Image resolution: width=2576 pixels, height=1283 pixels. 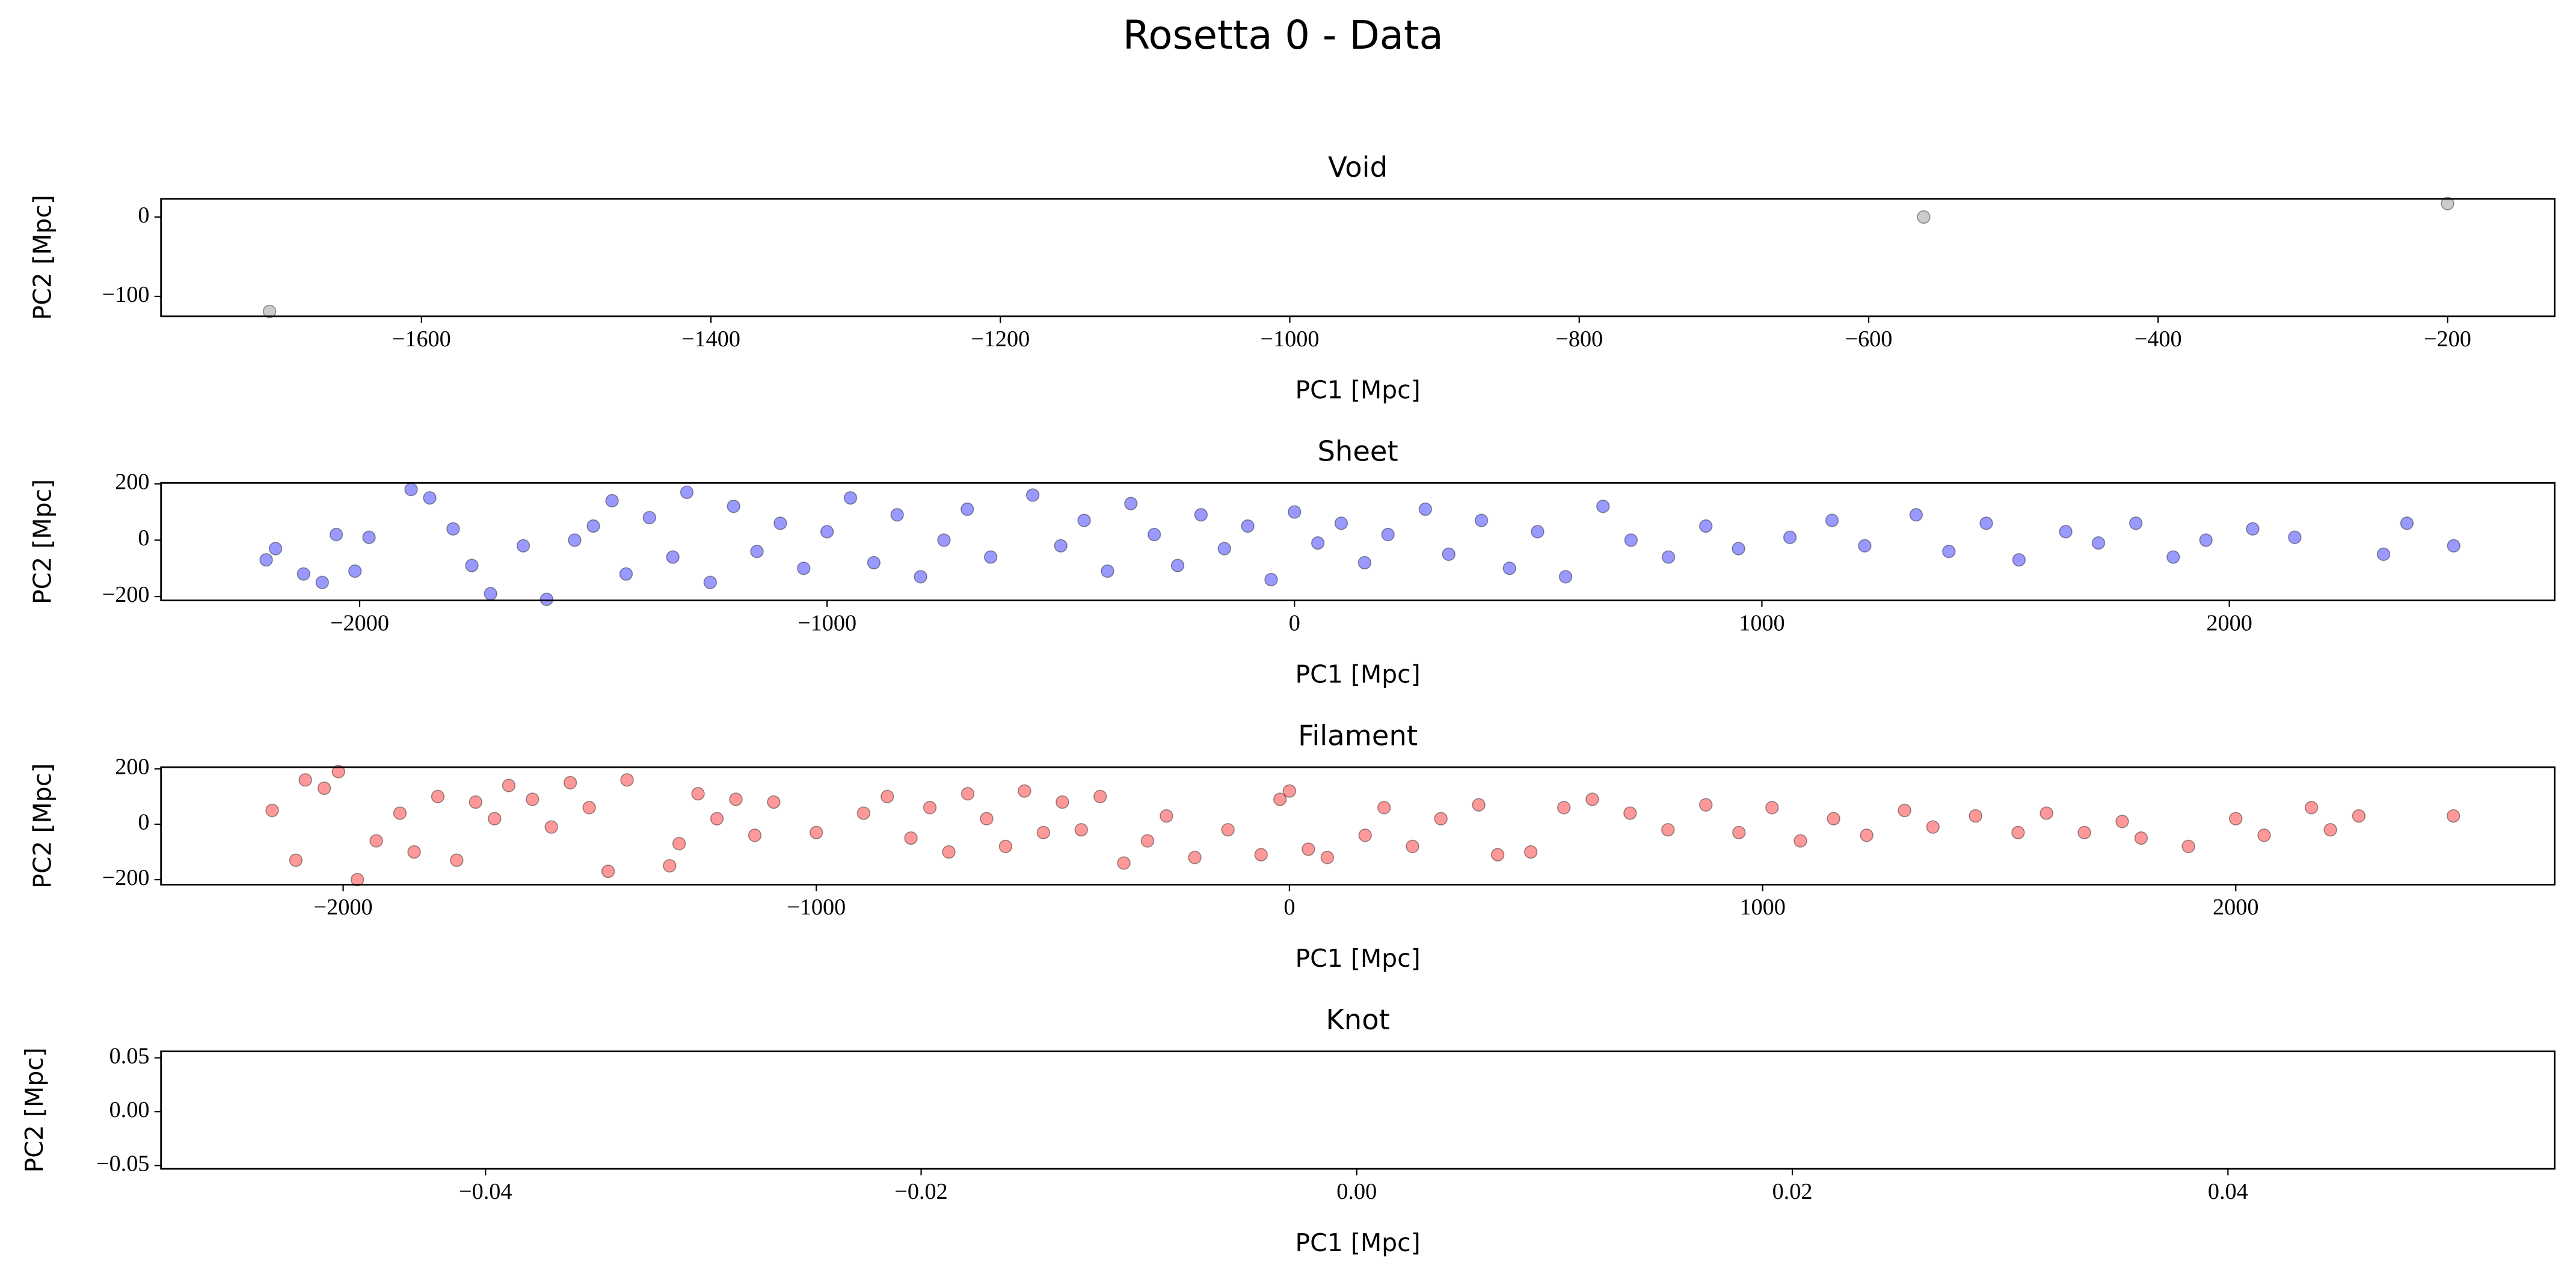 I want to click on x-tick-label: −1000, so click(x=827, y=622).